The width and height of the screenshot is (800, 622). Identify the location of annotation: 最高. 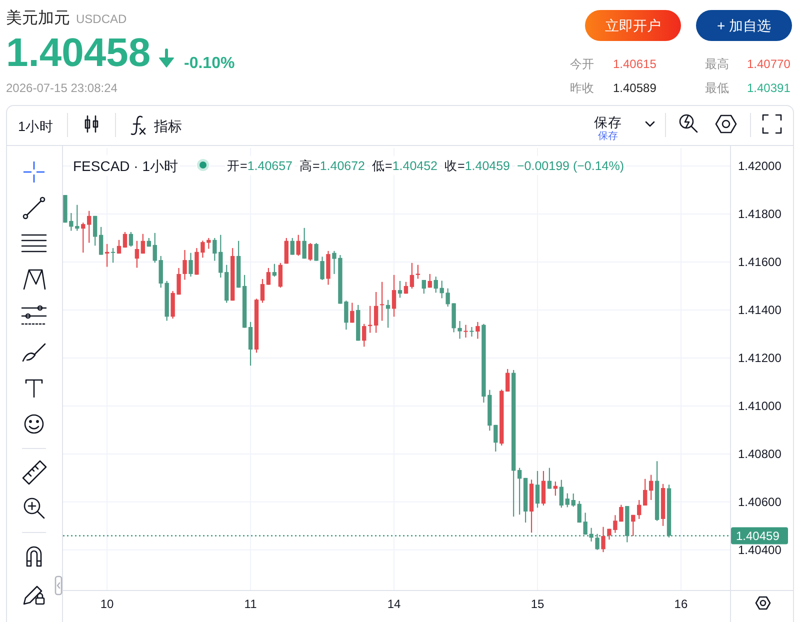
(717, 64).